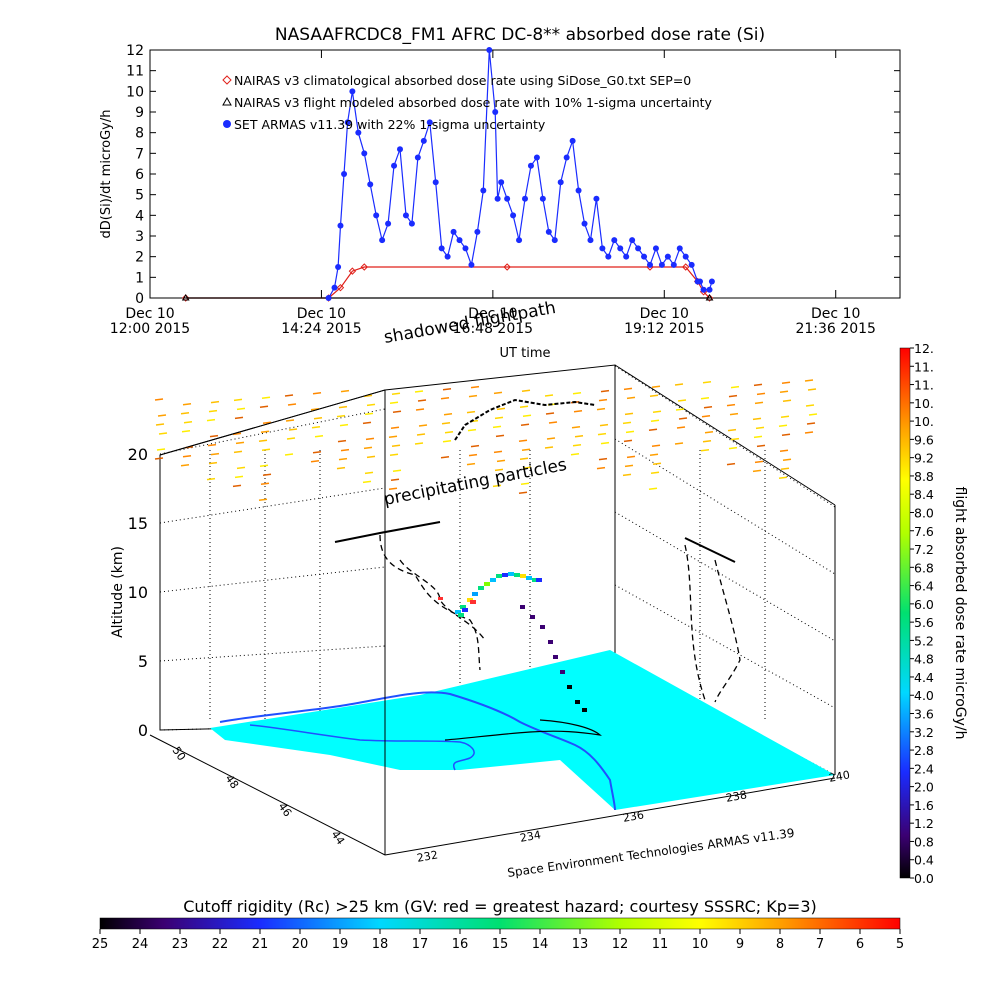 This screenshot has height=1000, width=1000. What do you see at coordinates (523, 730) in the screenshot?
I see `ground-track` at bounding box center [523, 730].